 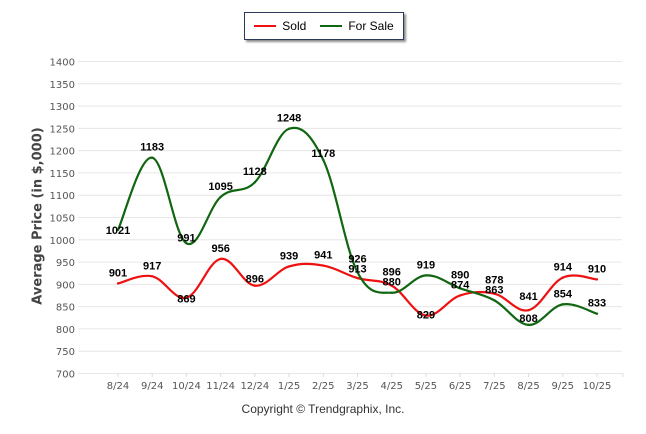 What do you see at coordinates (62, 196) in the screenshot?
I see `y-tick-label: 1100` at bounding box center [62, 196].